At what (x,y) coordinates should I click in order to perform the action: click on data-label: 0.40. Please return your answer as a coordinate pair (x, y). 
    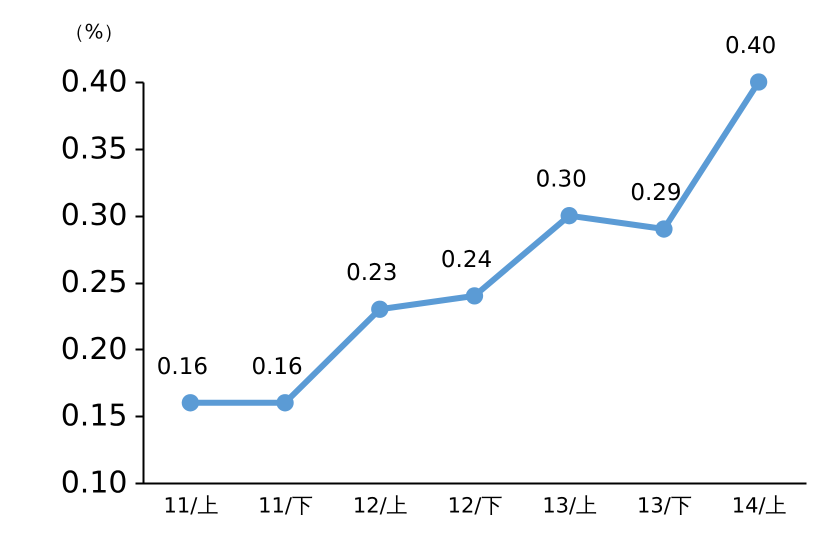
    Looking at the image, I should click on (750, 46).